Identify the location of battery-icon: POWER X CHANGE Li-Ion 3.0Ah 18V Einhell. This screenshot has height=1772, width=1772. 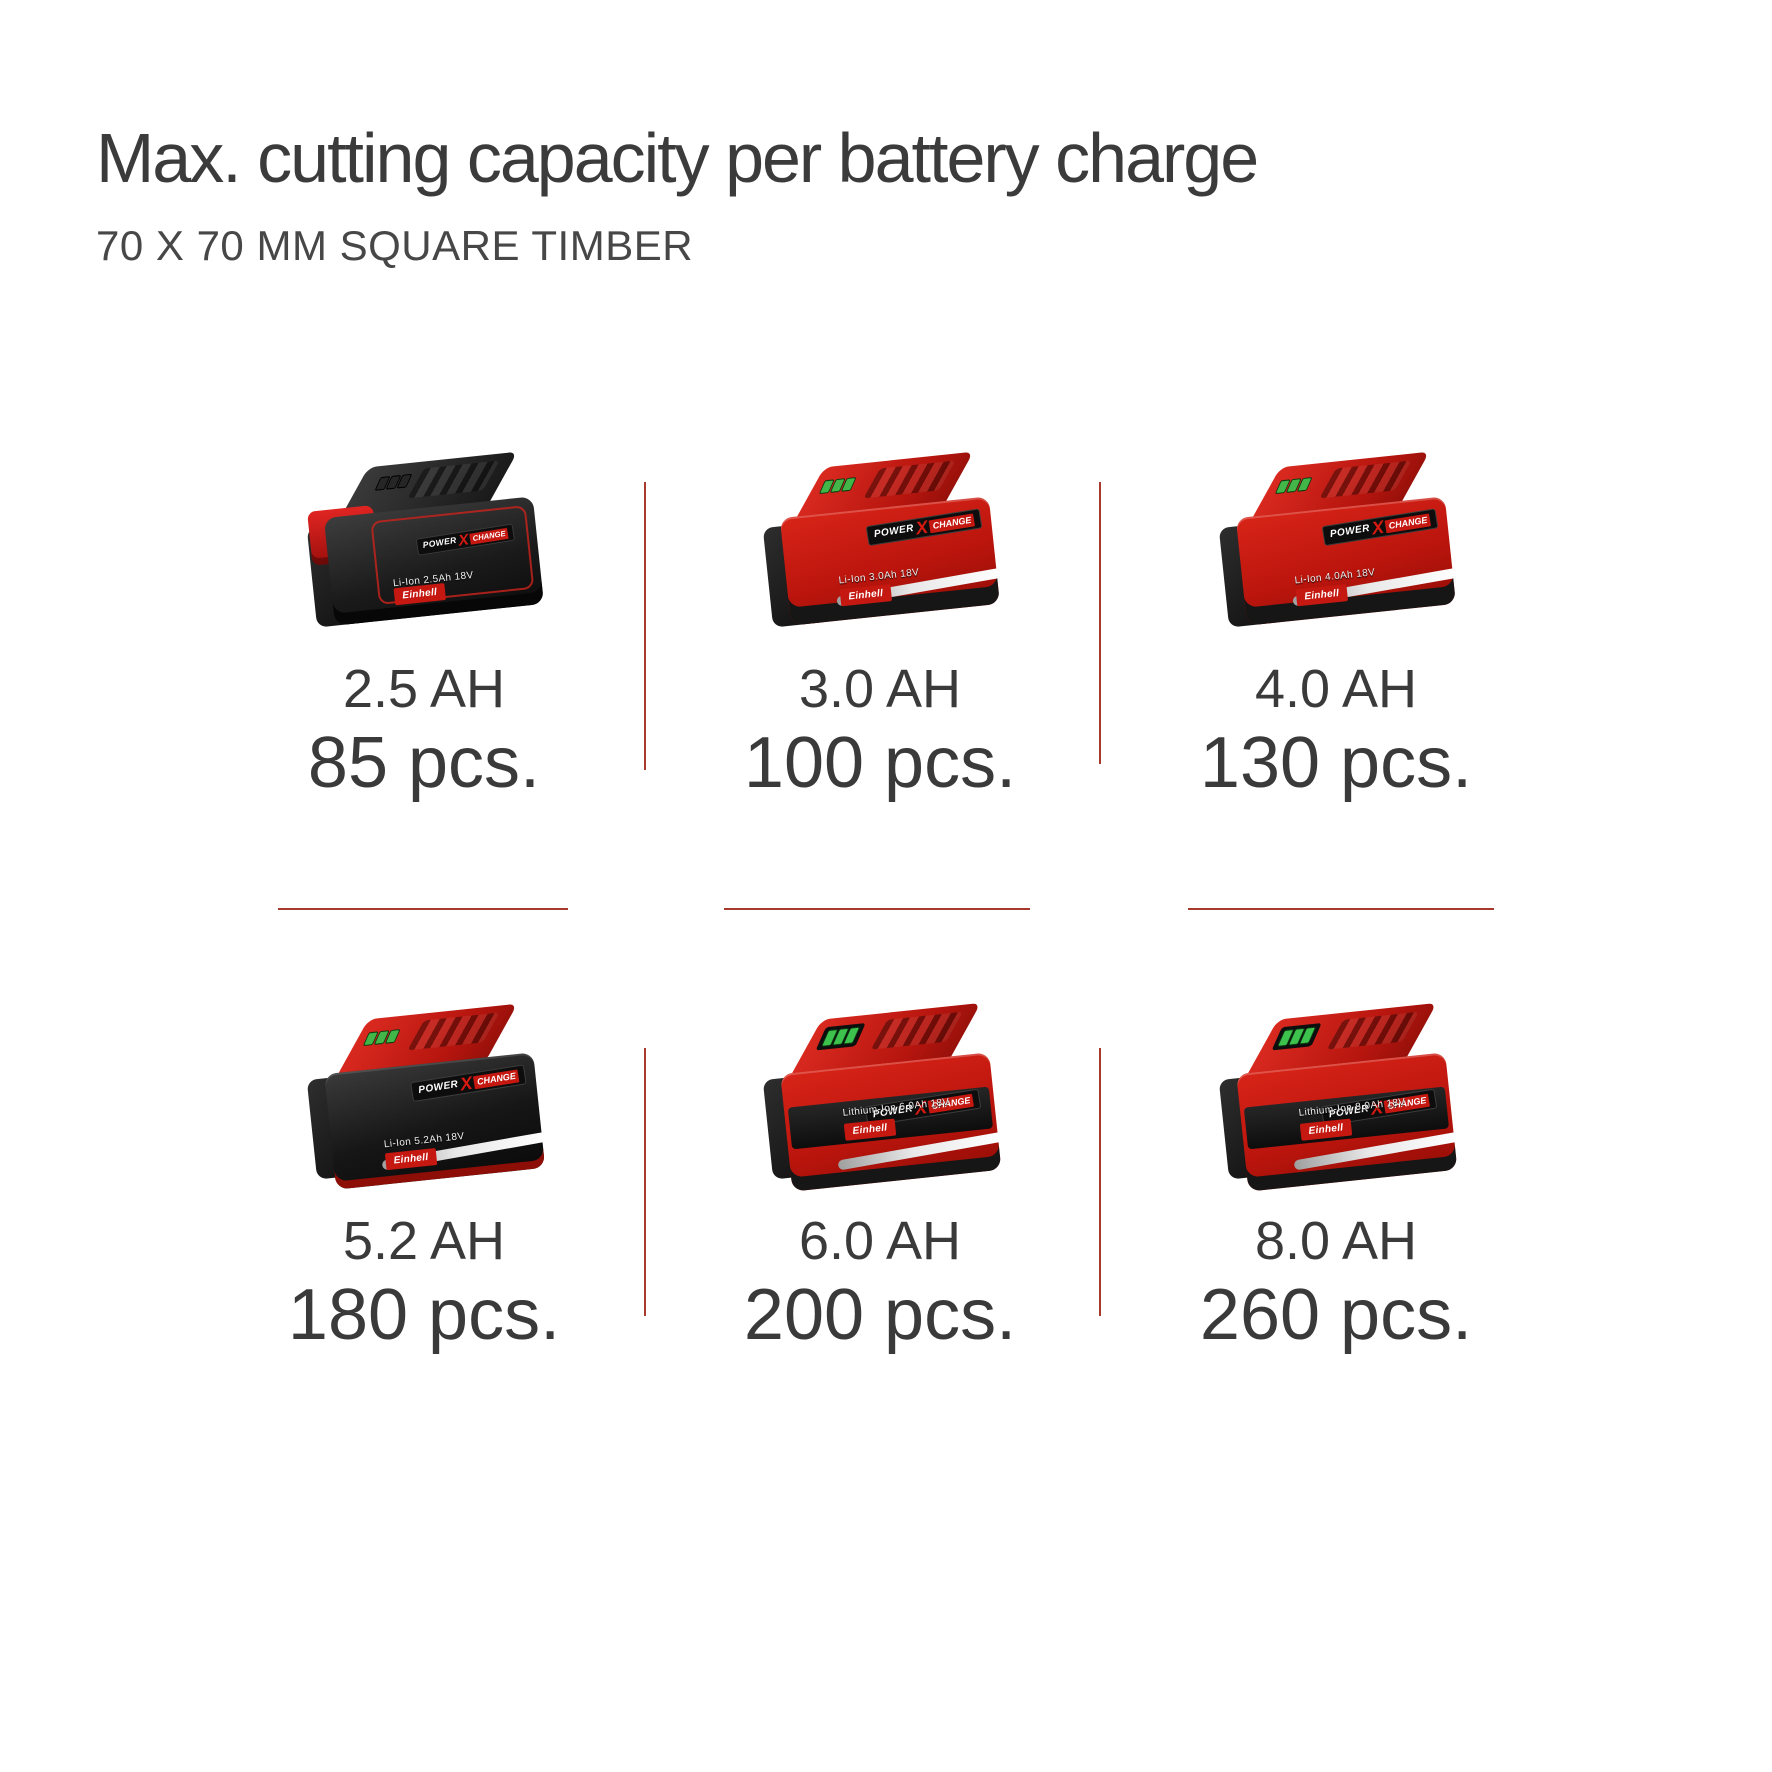
(879, 552).